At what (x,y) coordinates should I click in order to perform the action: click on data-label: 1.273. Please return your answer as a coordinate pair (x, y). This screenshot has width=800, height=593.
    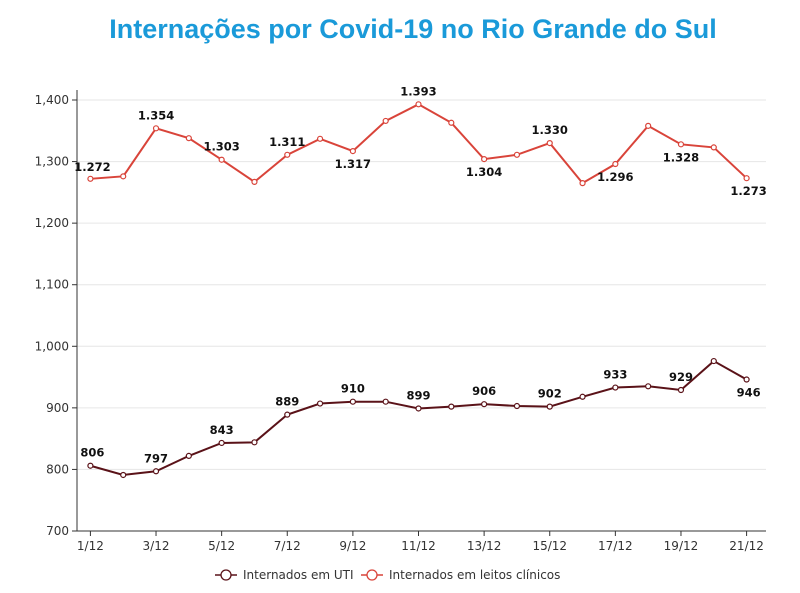
    Looking at the image, I should click on (748, 191).